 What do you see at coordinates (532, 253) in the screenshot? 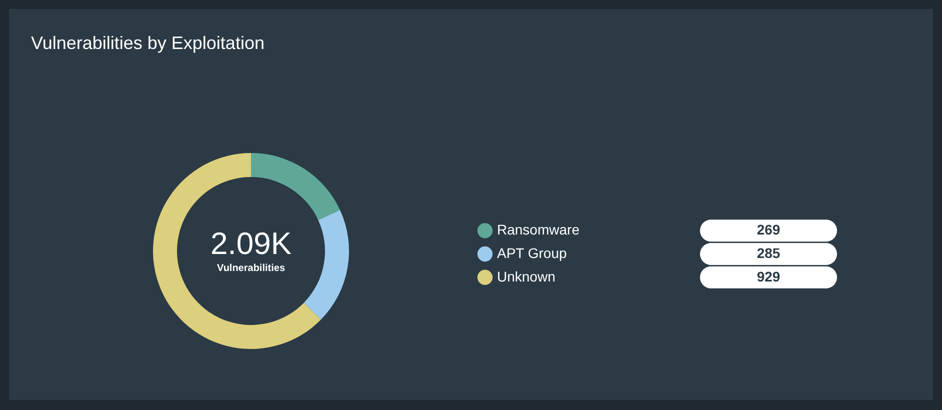
I see `legend-label: APT Group` at bounding box center [532, 253].